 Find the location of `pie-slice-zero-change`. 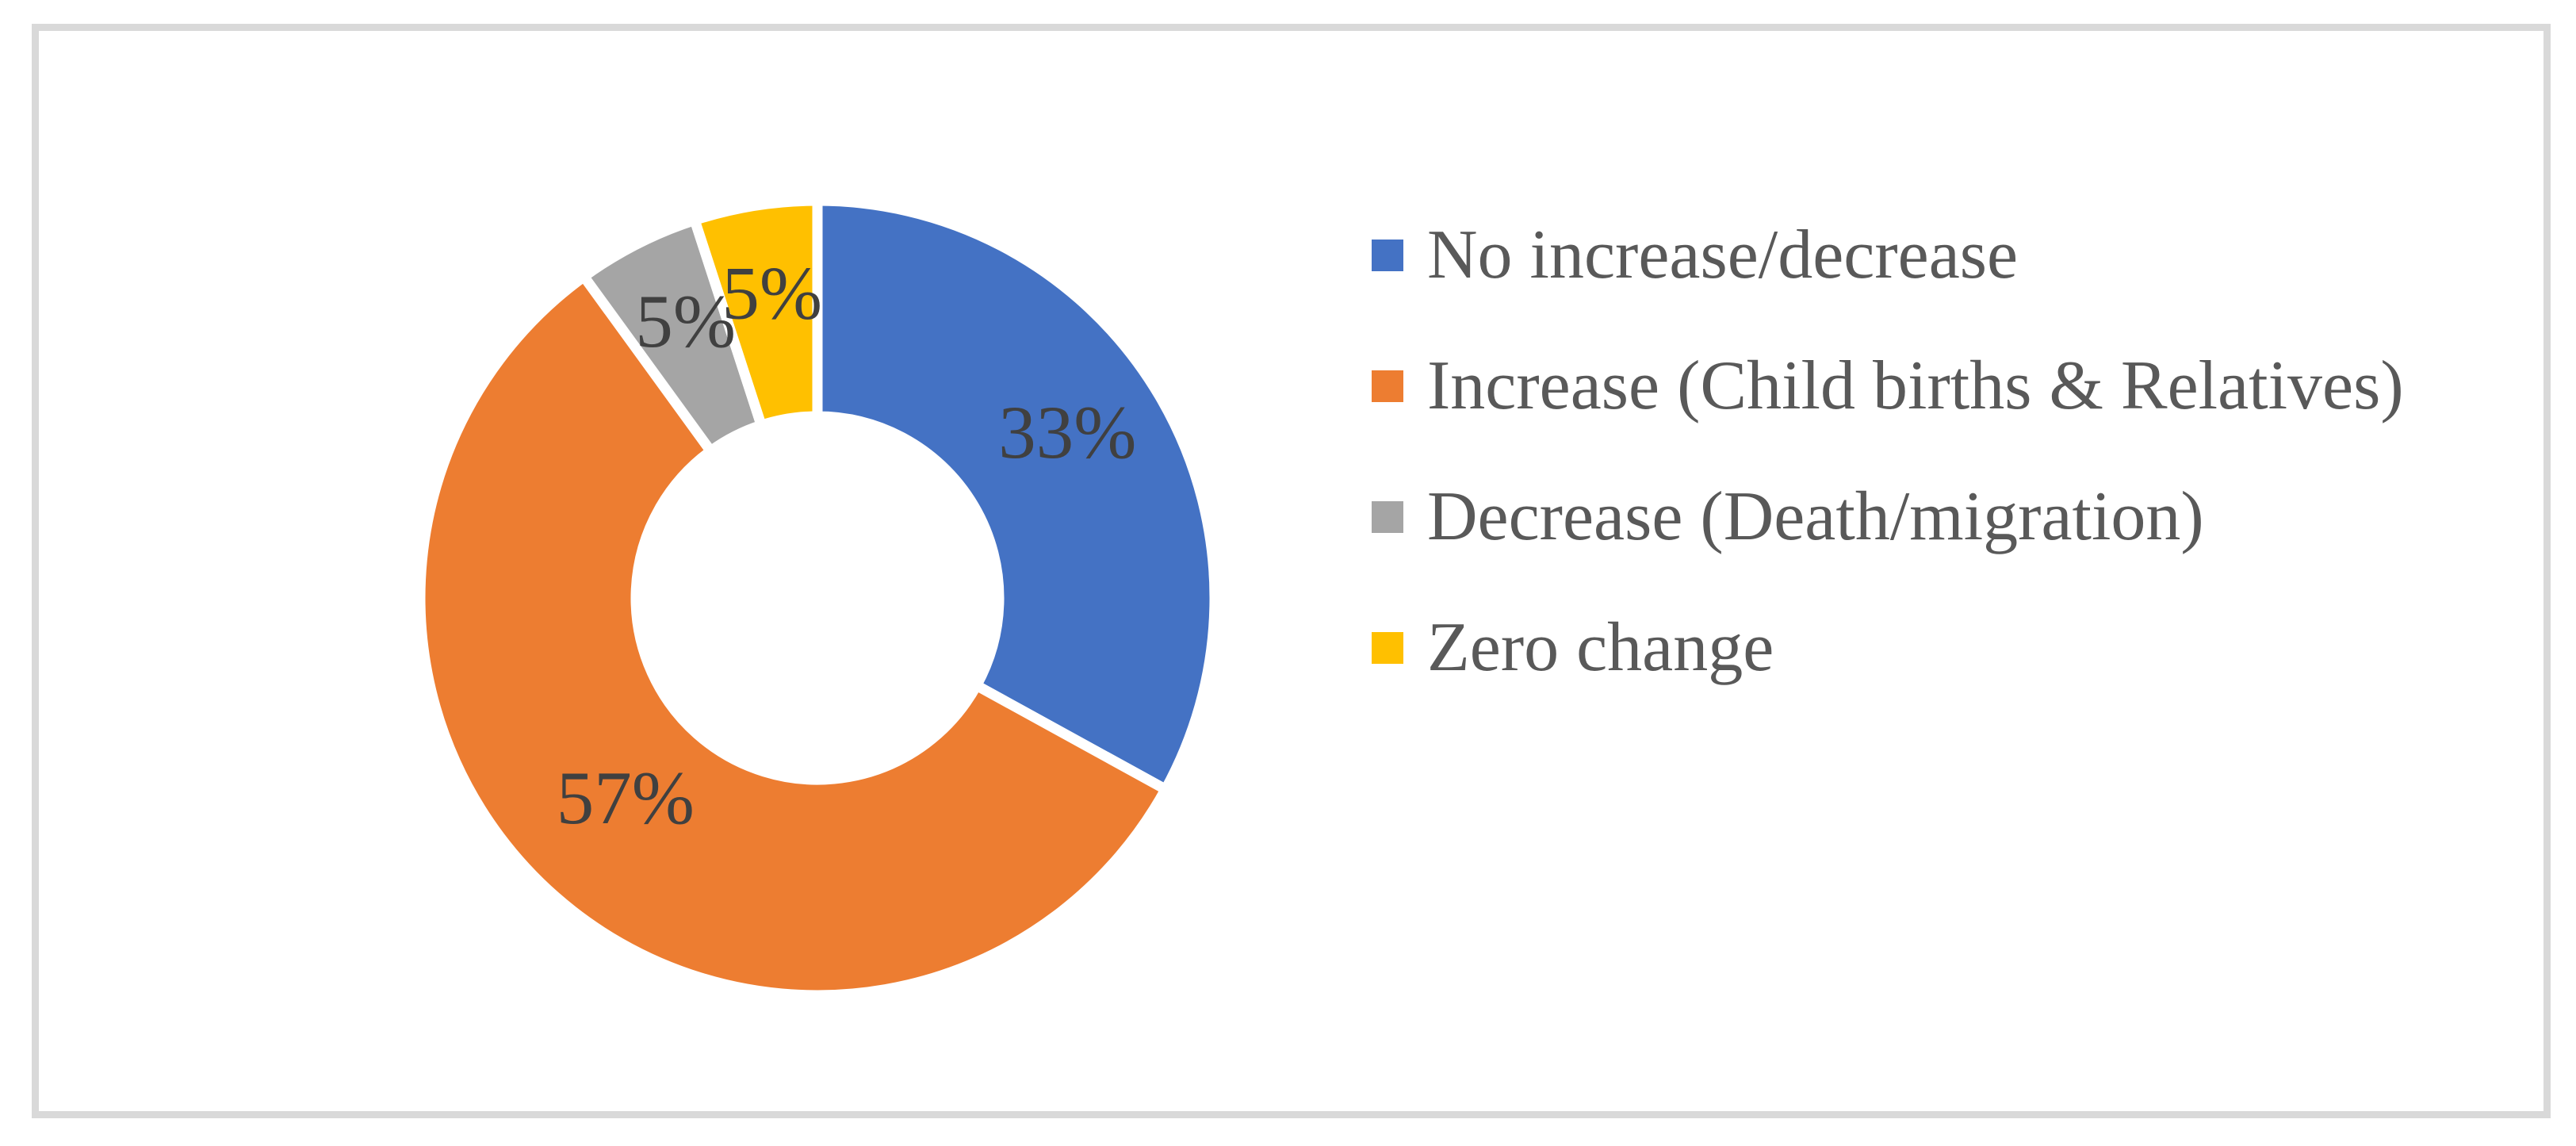

pie-slice-zero-change is located at coordinates (755, 314).